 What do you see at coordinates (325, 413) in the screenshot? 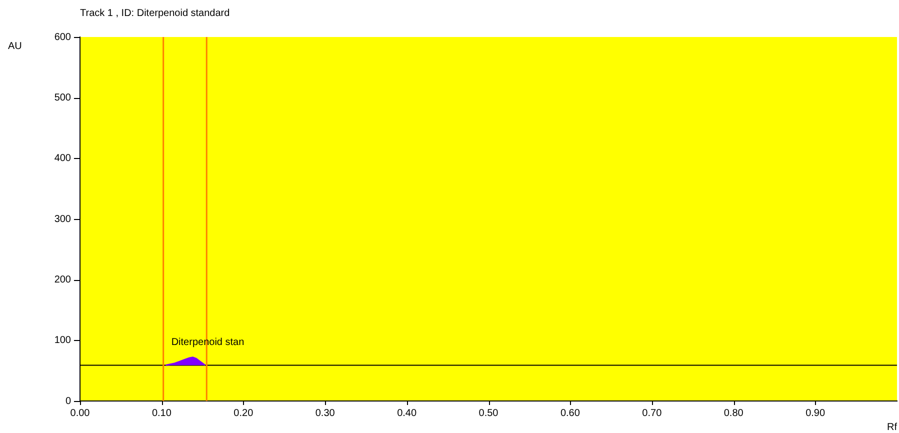
I see `x-tick-label: 0.30` at bounding box center [325, 413].